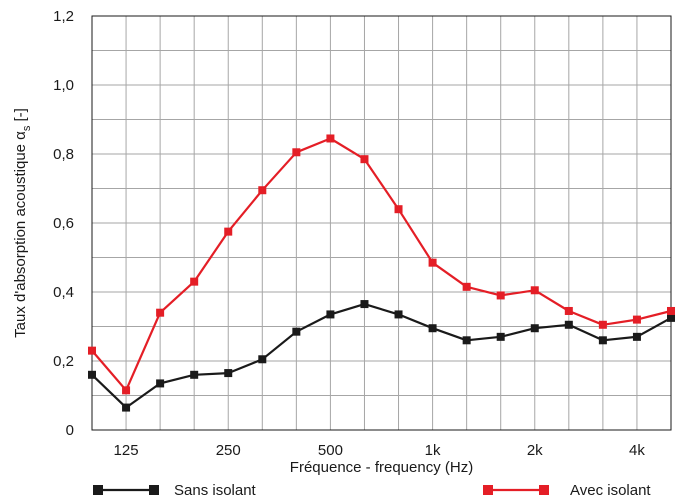 The image size is (692, 499). I want to click on y-tick-label: 1,2, so click(63, 16).